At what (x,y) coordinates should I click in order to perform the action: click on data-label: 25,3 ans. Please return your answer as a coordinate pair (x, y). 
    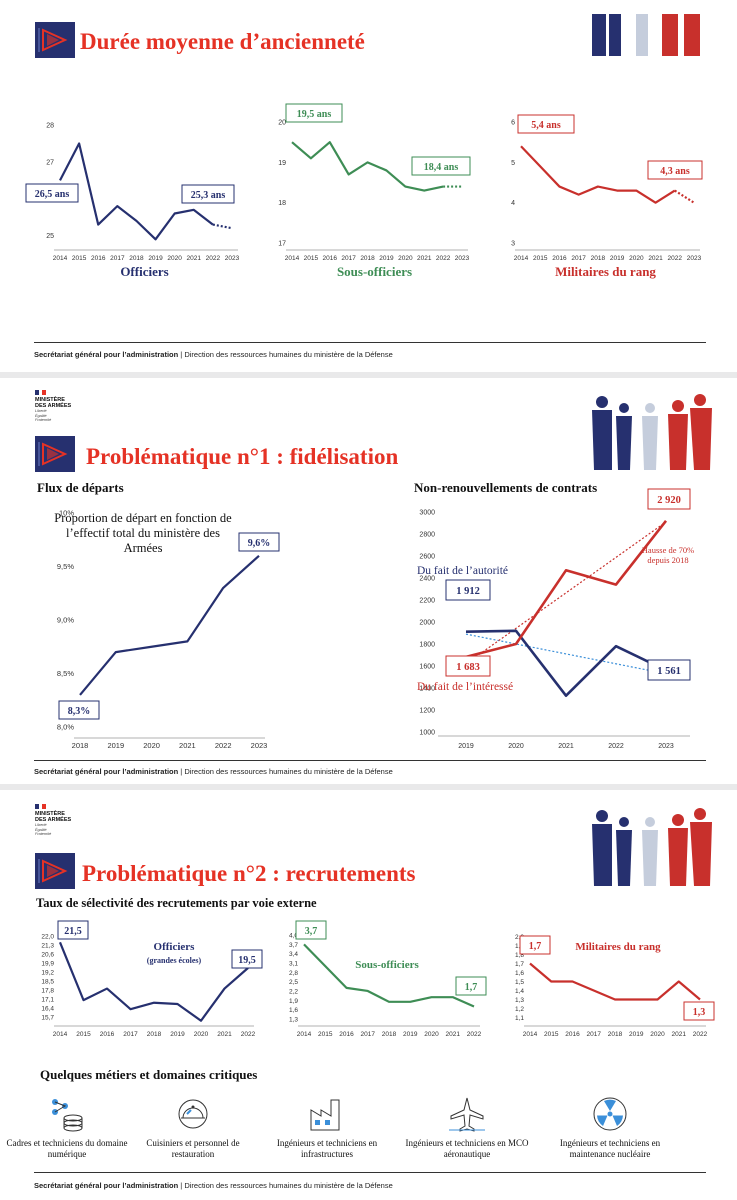
    Looking at the image, I should click on (208, 195).